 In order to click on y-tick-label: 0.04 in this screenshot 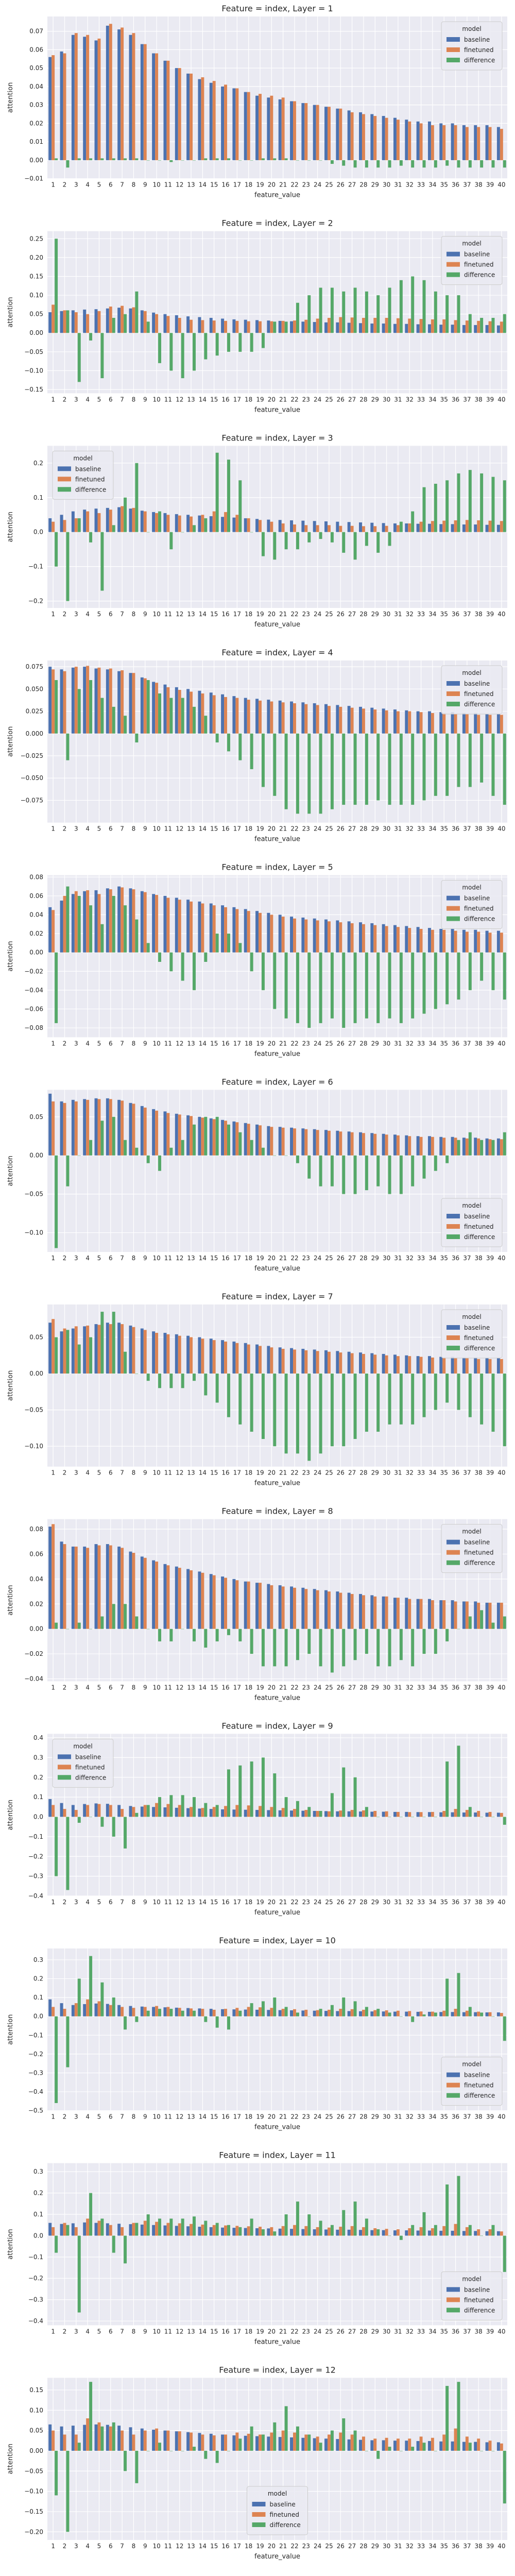, I will do `click(36, 1579)`.